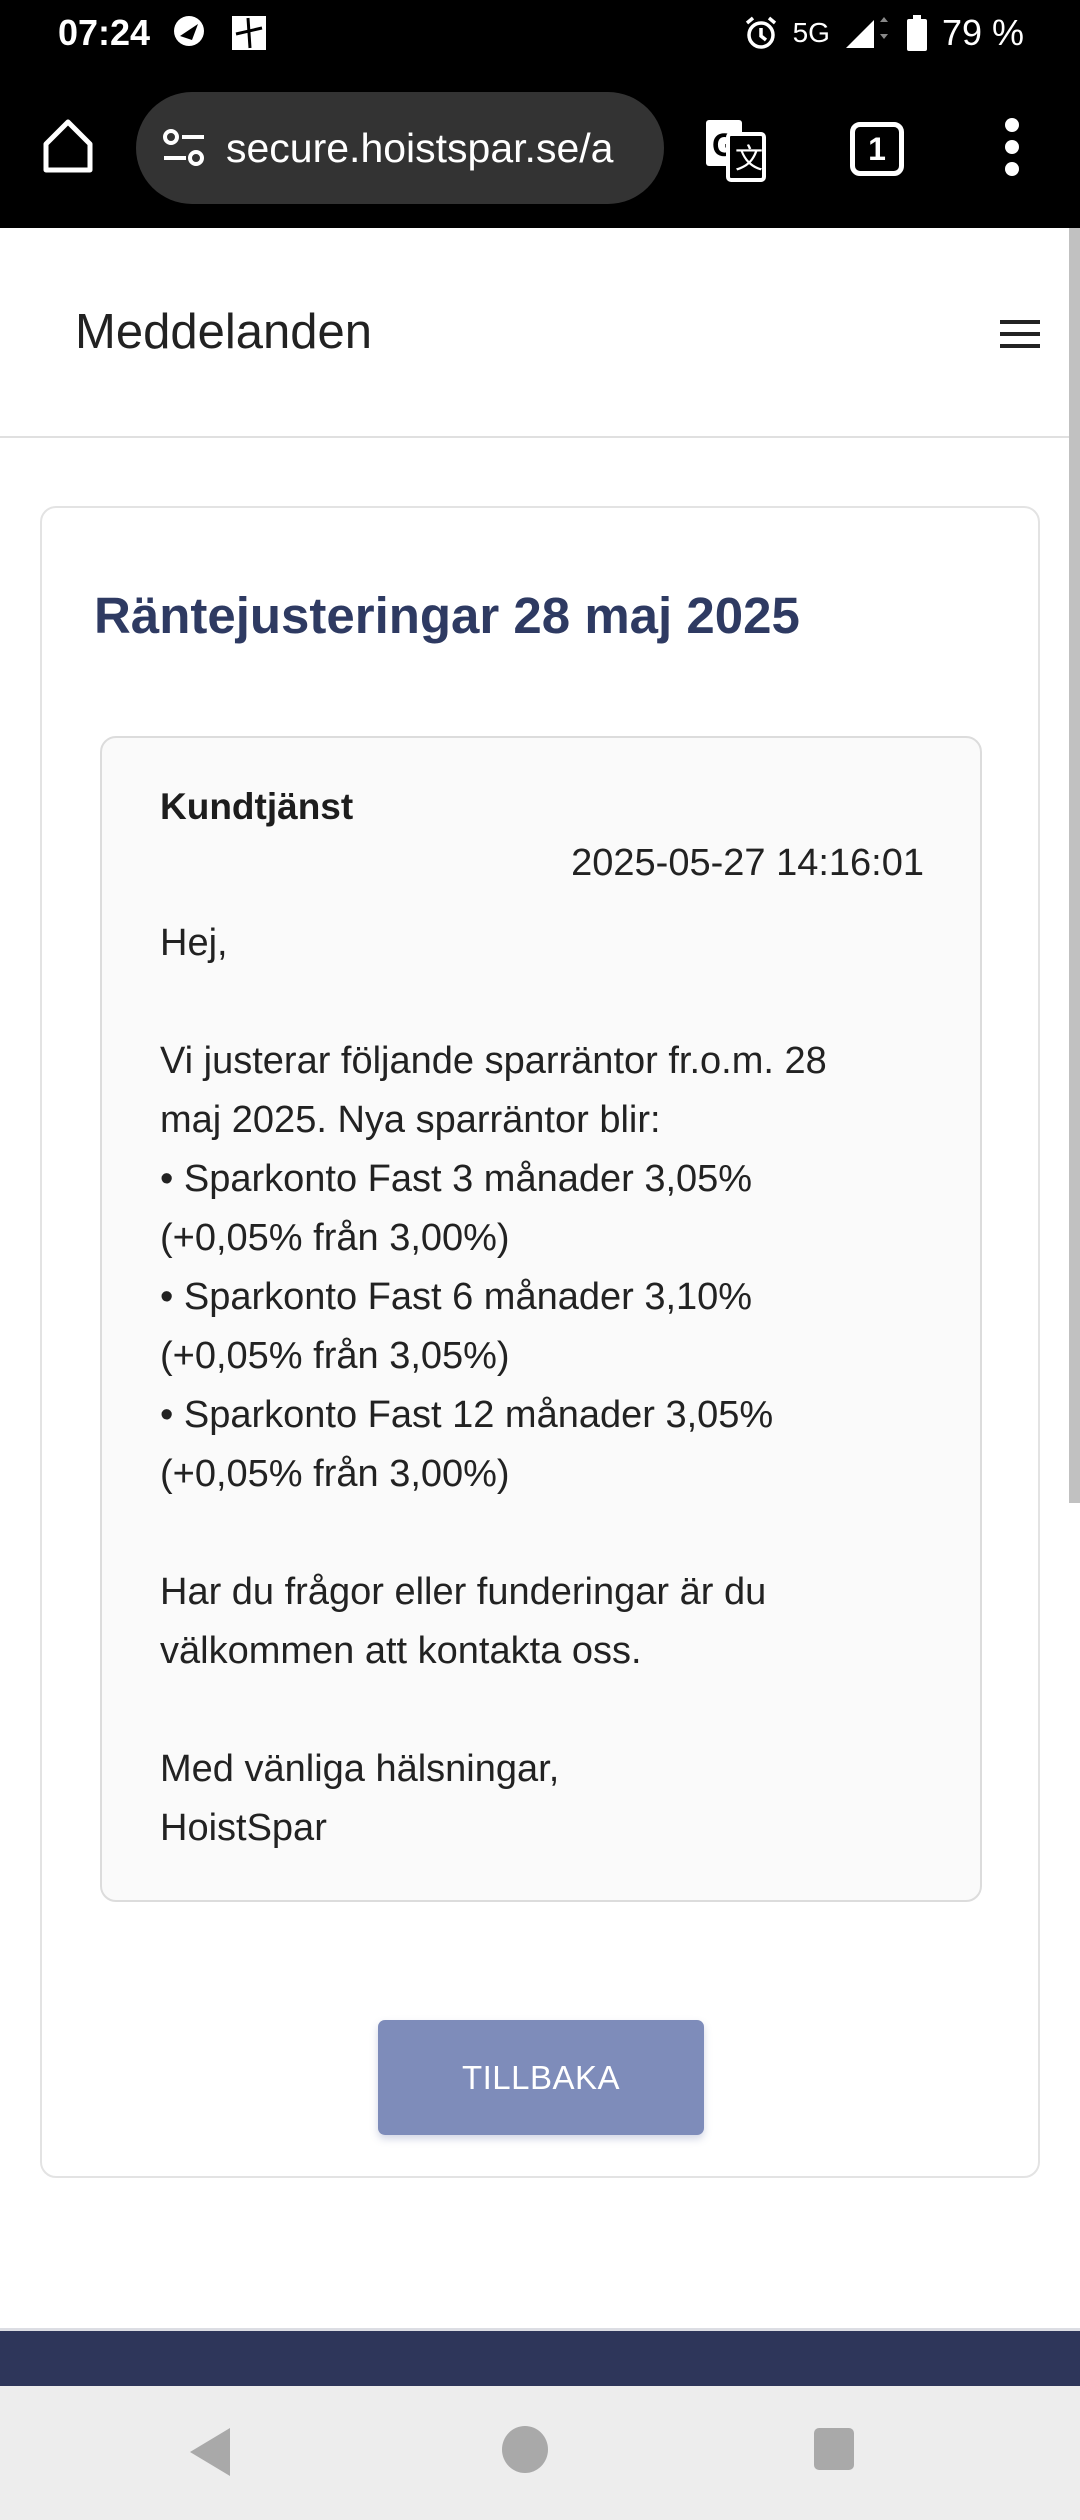 The height and width of the screenshot is (2520, 1080). I want to click on battery-level: 79 %, so click(982, 32).